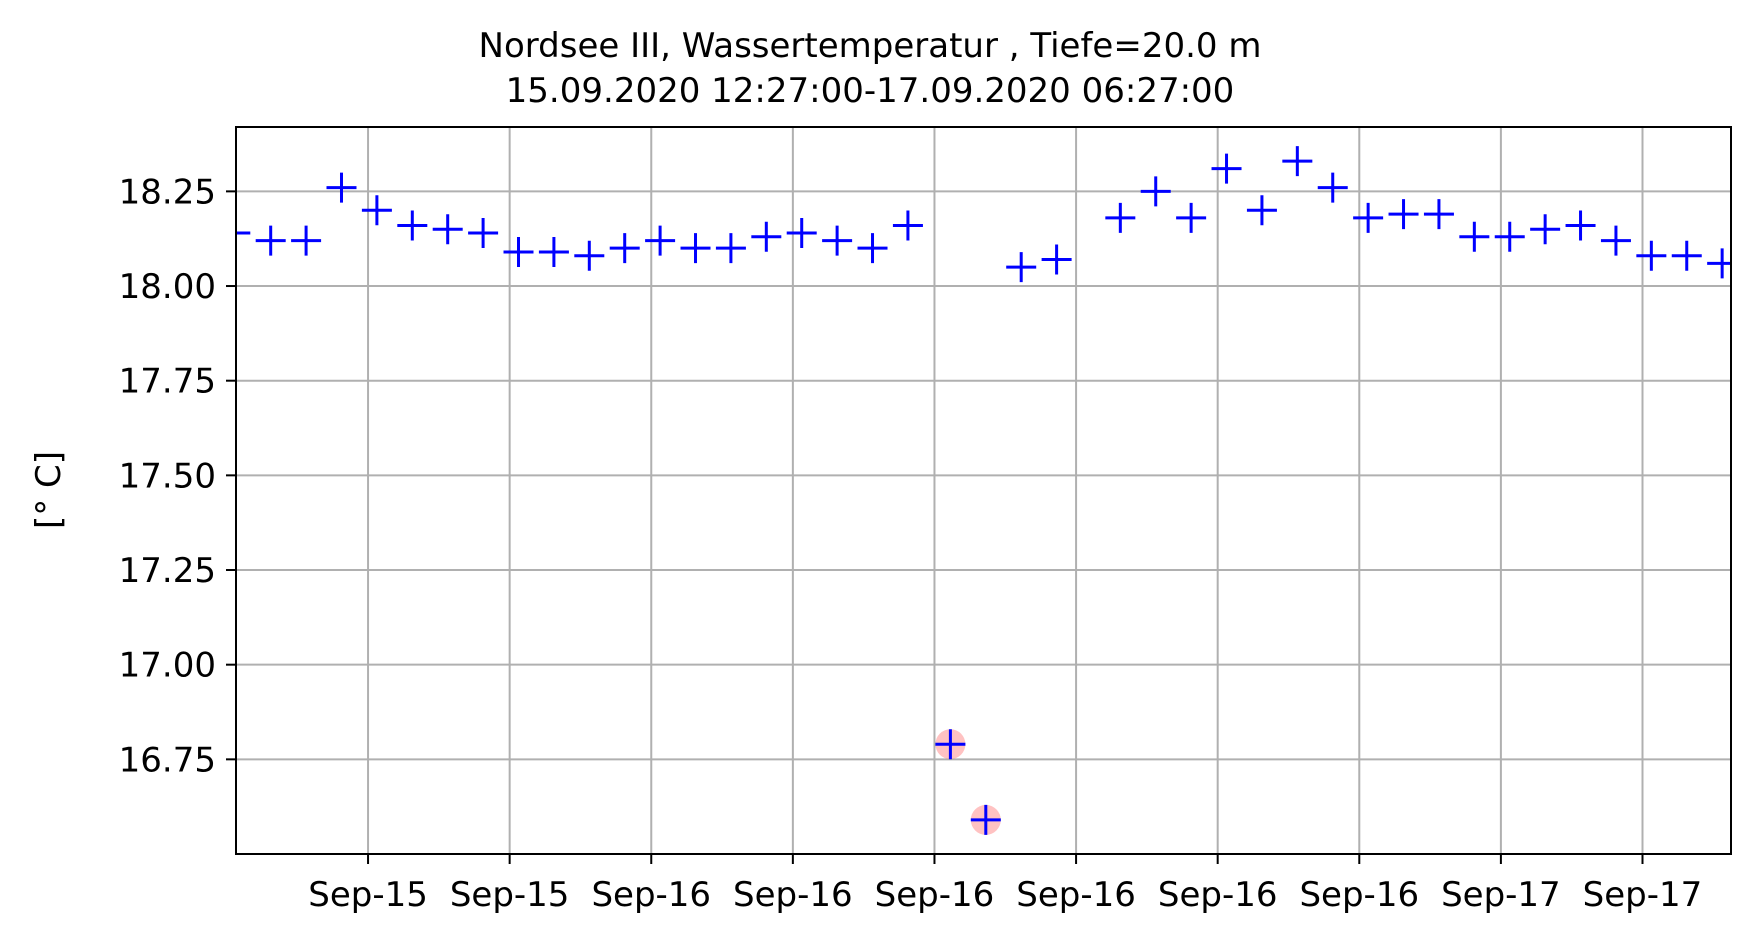  What do you see at coordinates (167, 192) in the screenshot?
I see `y-tick-label: 18.25` at bounding box center [167, 192].